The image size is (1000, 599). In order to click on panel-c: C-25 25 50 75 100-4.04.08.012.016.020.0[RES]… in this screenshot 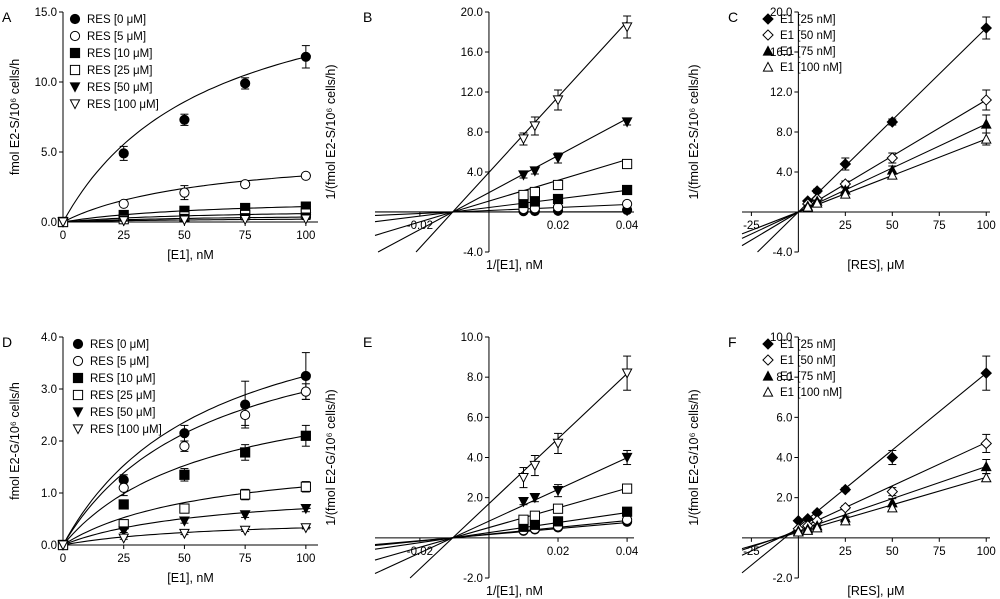, I will do `click(841, 139)`.